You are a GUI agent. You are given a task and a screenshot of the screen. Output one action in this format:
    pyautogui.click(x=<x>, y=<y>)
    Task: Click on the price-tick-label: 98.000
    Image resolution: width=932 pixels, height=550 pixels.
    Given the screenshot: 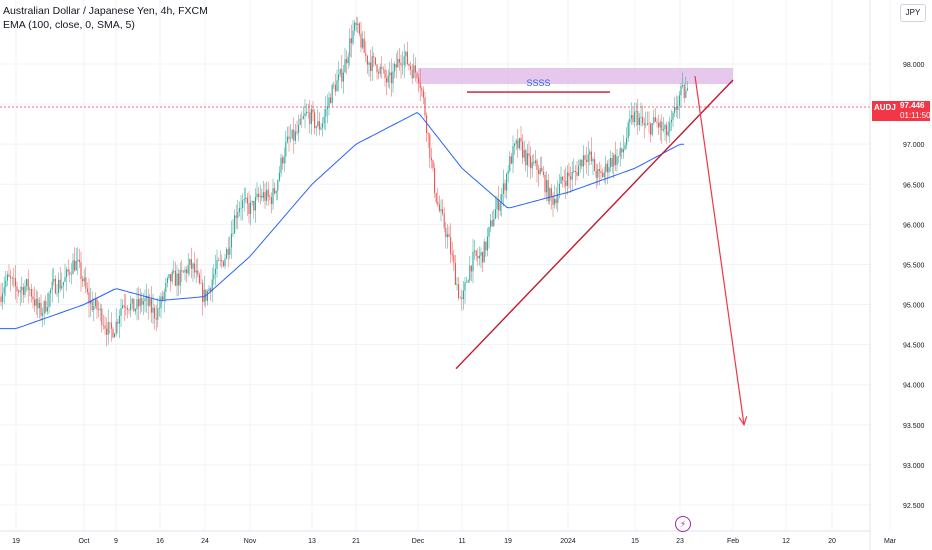 What is the action you would take?
    pyautogui.click(x=914, y=65)
    